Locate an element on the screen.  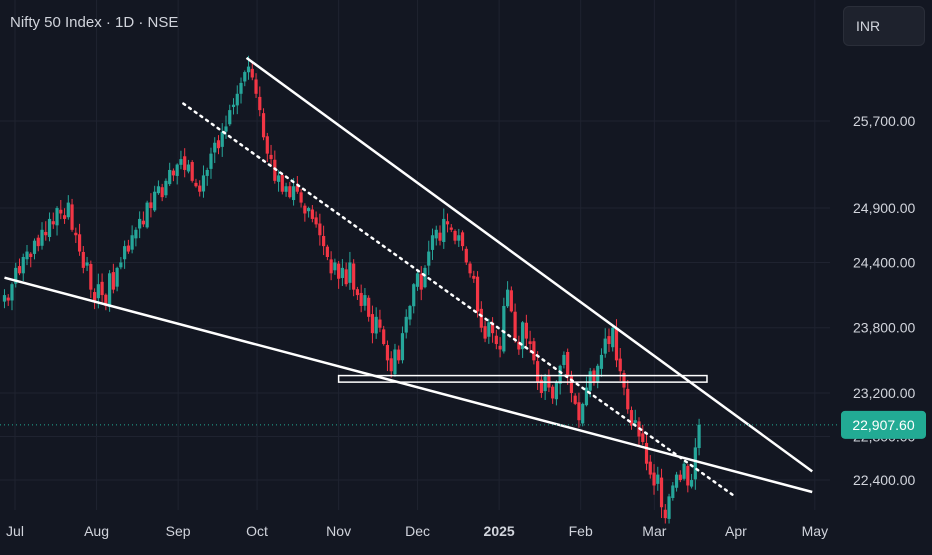
y-tick-label: 24,900.00 is located at coordinates (884, 208).